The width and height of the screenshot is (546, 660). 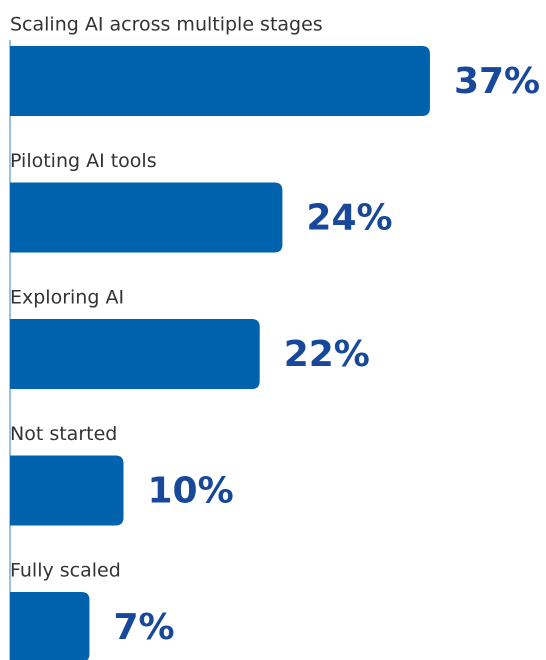 What do you see at coordinates (327, 354) in the screenshot?
I see `value-label: 22%` at bounding box center [327, 354].